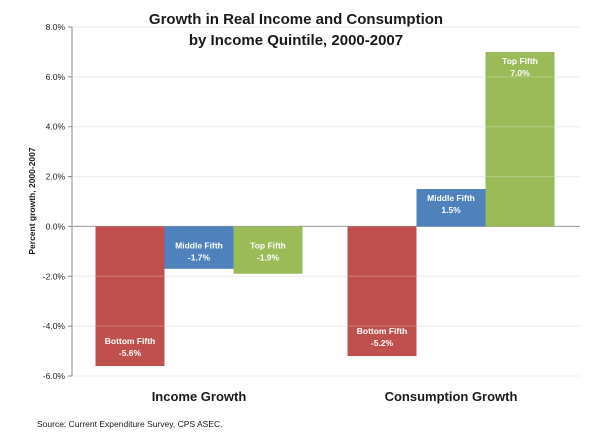 Image resolution: width=592 pixels, height=446 pixels. I want to click on y-tick-label: -4.0%, so click(54, 326).